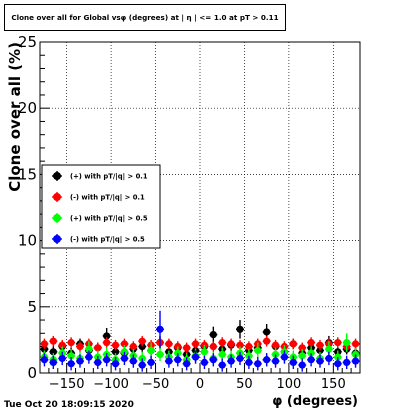  I want to click on x-tick-label: 50, so click(244, 384).